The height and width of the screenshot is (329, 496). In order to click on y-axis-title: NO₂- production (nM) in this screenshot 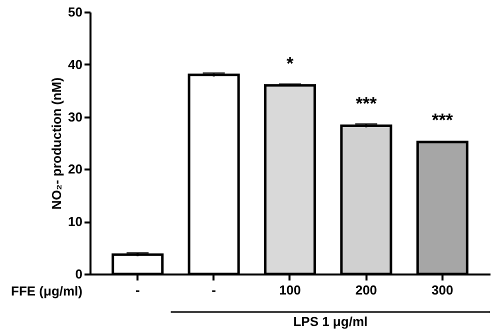, I will do `click(56, 143)`.